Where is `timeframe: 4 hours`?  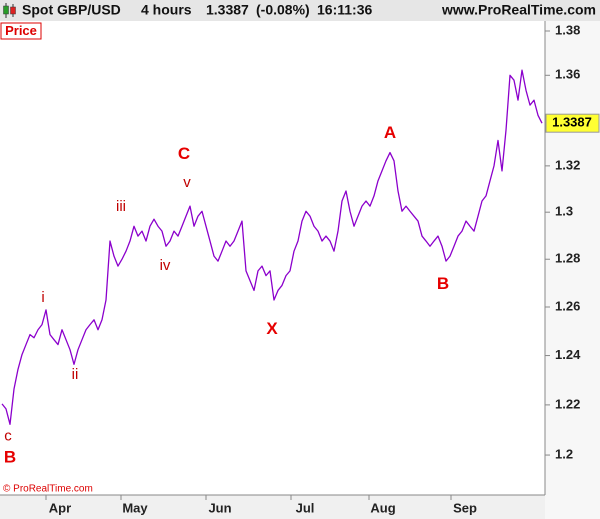
timeframe: 4 hours is located at coordinates (166, 10).